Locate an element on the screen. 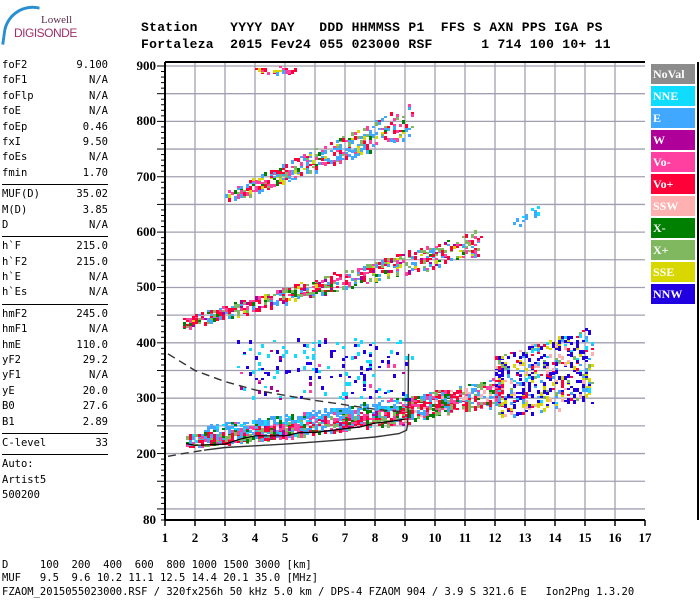 The width and height of the screenshot is (700, 600). logo-lowell: Lowell is located at coordinates (57, 20).